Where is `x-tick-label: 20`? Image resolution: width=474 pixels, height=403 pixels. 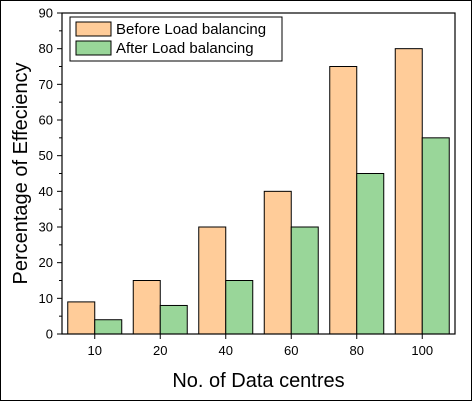
x-tick-label: 20 is located at coordinates (160, 350).